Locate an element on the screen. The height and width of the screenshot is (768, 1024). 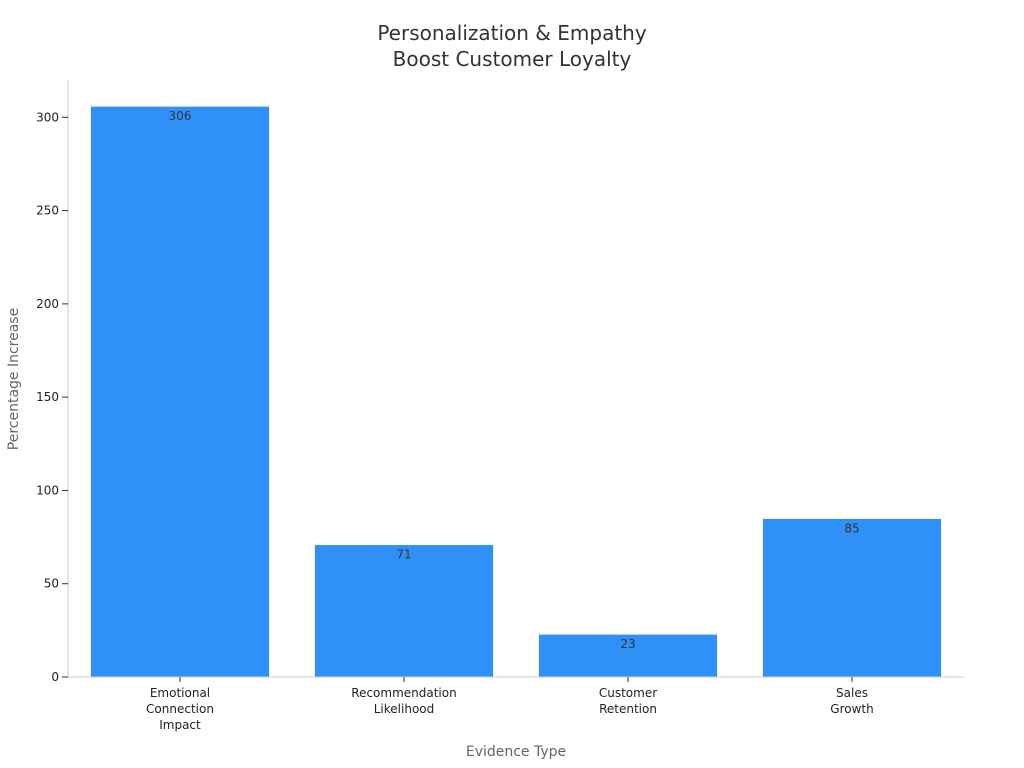
x-tick-label-2-line-1: Retention is located at coordinates (628, 709).